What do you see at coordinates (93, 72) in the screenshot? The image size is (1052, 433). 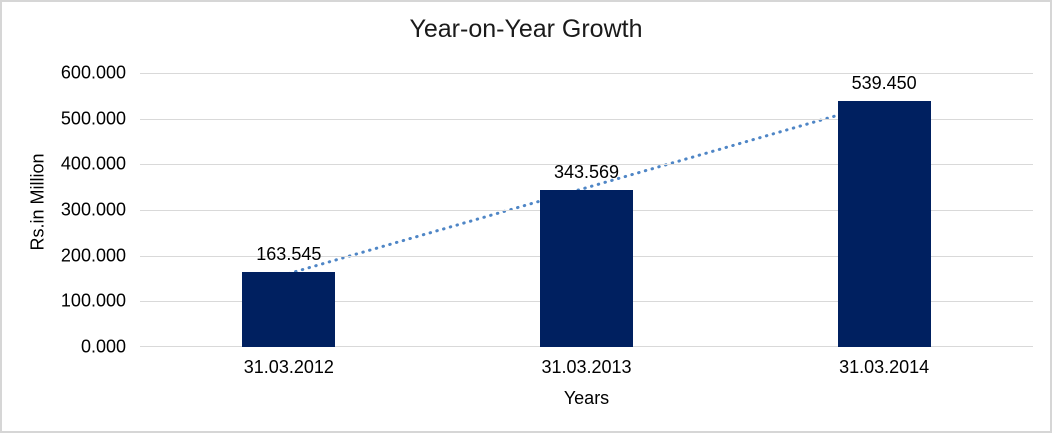 I see `y-tick-label: 600.000` at bounding box center [93, 72].